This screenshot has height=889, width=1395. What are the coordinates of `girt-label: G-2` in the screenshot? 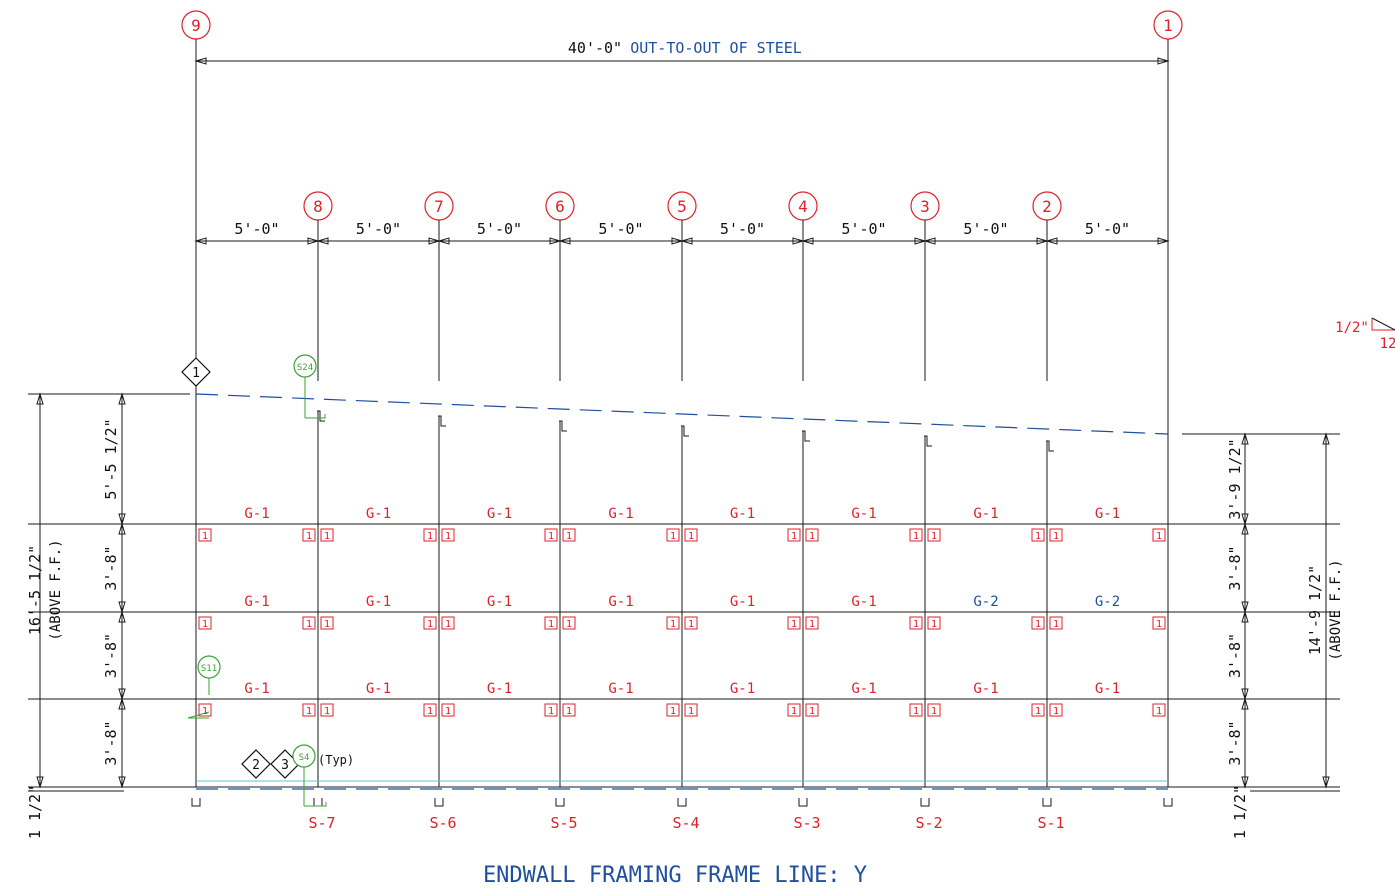 It's located at (985, 602).